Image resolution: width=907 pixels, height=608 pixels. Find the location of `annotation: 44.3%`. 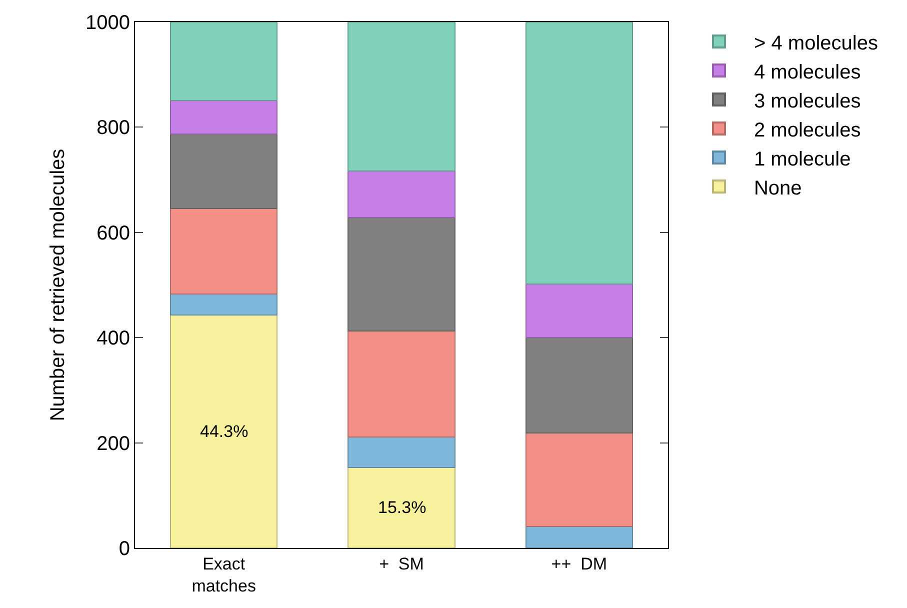

annotation: 44.3% is located at coordinates (224, 431).